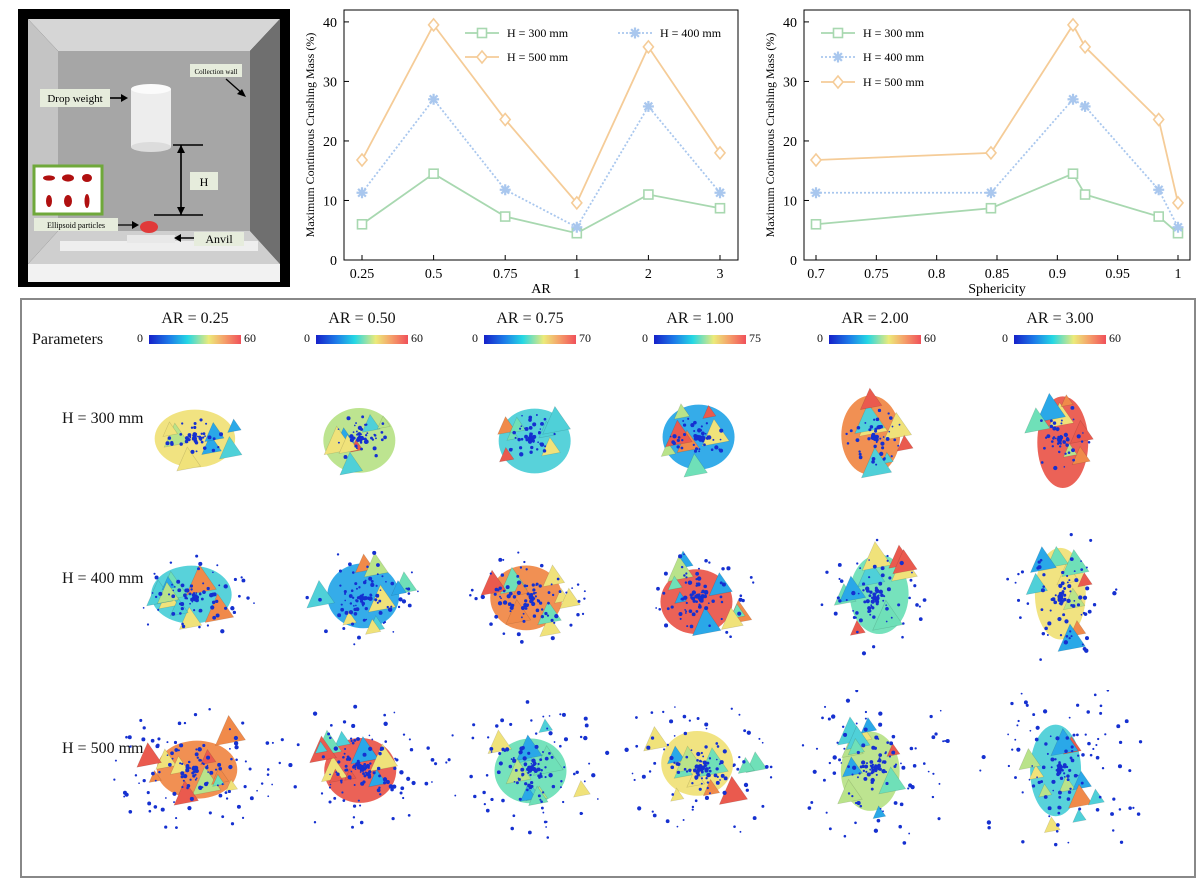  Describe the element at coordinates (1058, 274) in the screenshot. I see `x-tick-label: 0.9` at that location.